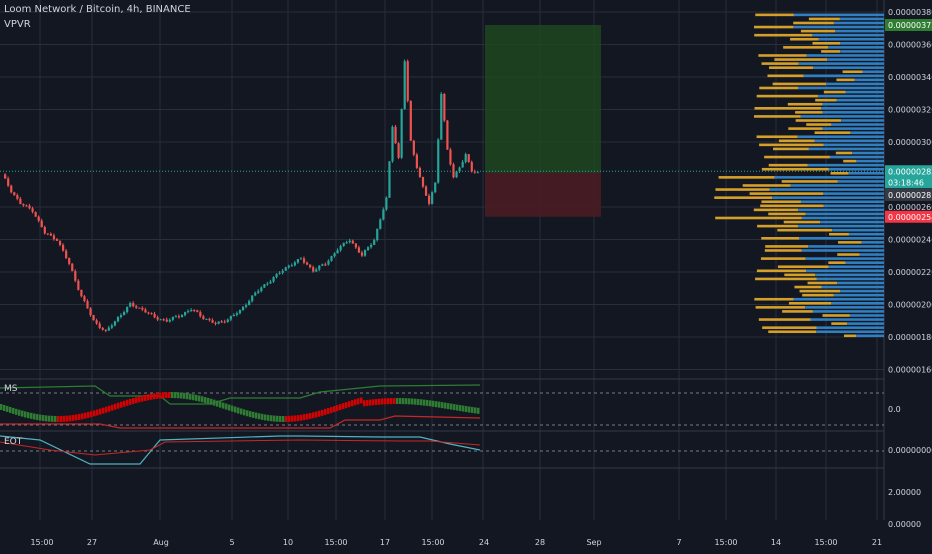 This screenshot has width=932, height=554. I want to click on eot-label: EOT, so click(13, 442).